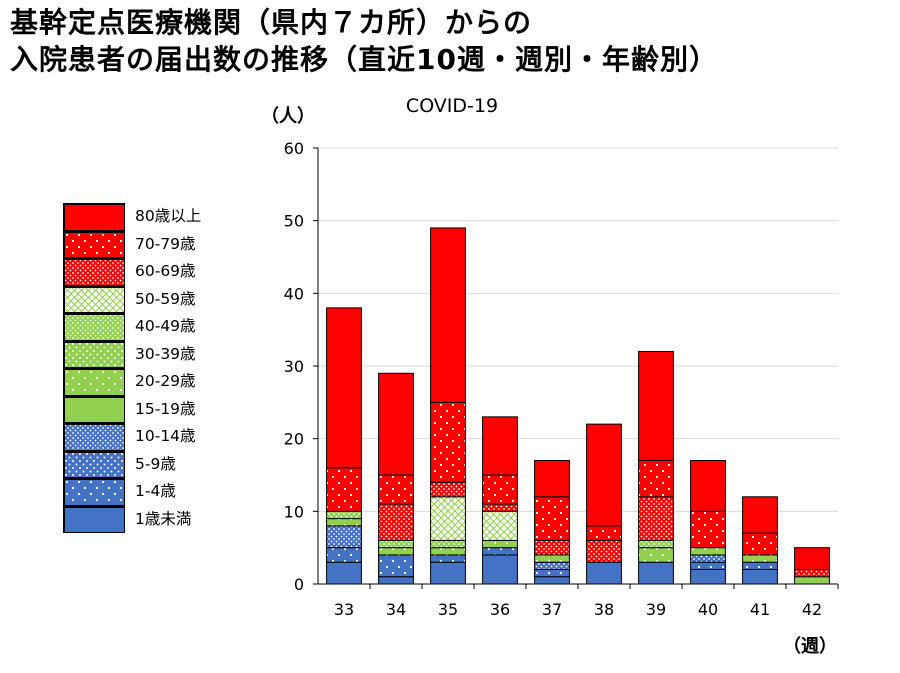  Describe the element at coordinates (288, 116) in the screenshot. I see `y-axis-label: （人）` at that location.